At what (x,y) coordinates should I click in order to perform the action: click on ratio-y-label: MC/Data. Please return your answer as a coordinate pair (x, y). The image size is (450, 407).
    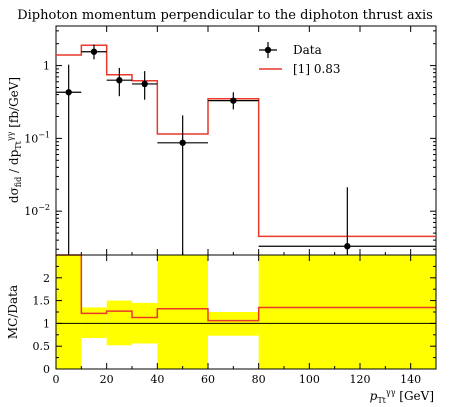
    Looking at the image, I should click on (13, 312).